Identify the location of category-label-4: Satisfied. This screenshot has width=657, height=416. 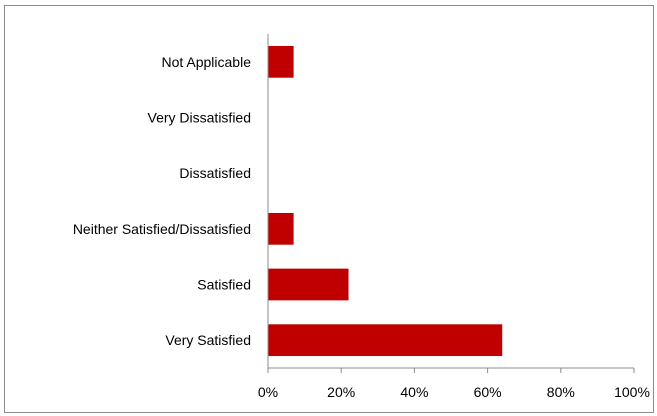
(224, 285).